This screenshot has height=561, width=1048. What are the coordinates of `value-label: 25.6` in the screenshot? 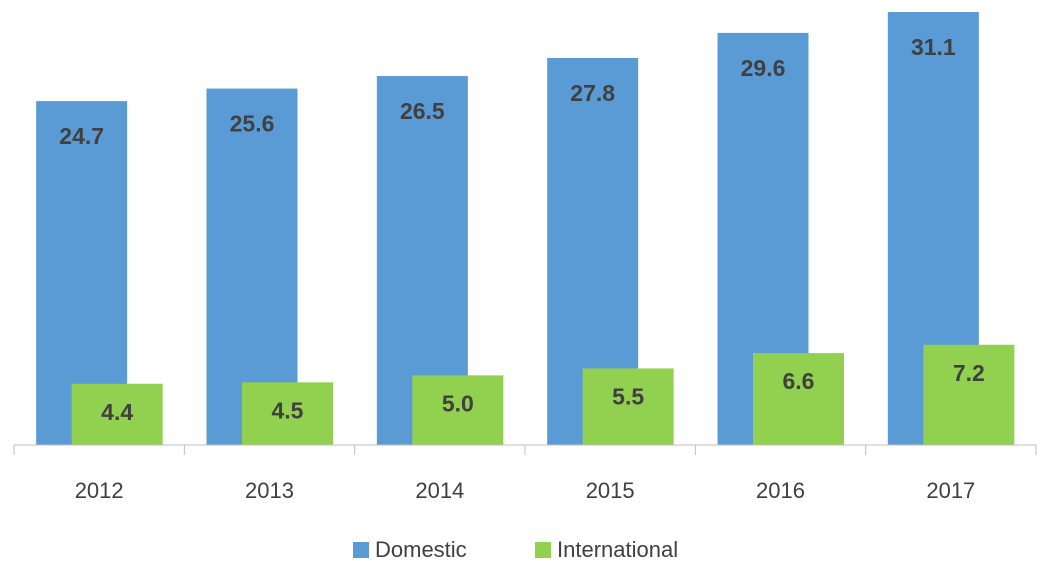 It's located at (252, 124).